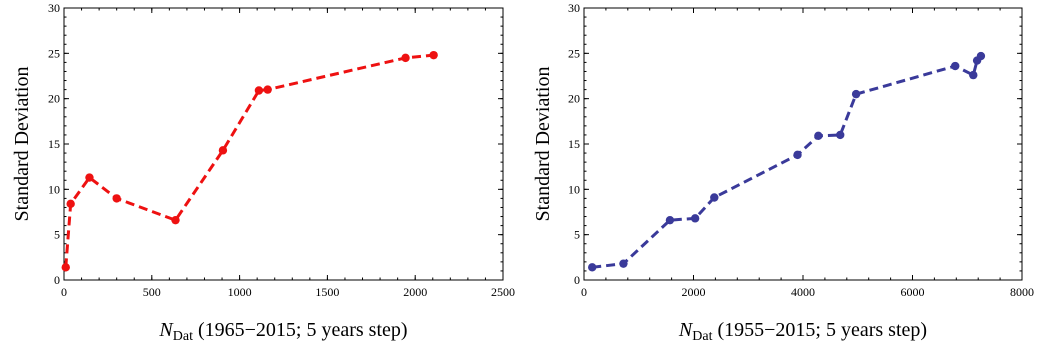 This screenshot has width=1043, height=349. I want to click on x-tick-label: 1500, so click(327, 292).